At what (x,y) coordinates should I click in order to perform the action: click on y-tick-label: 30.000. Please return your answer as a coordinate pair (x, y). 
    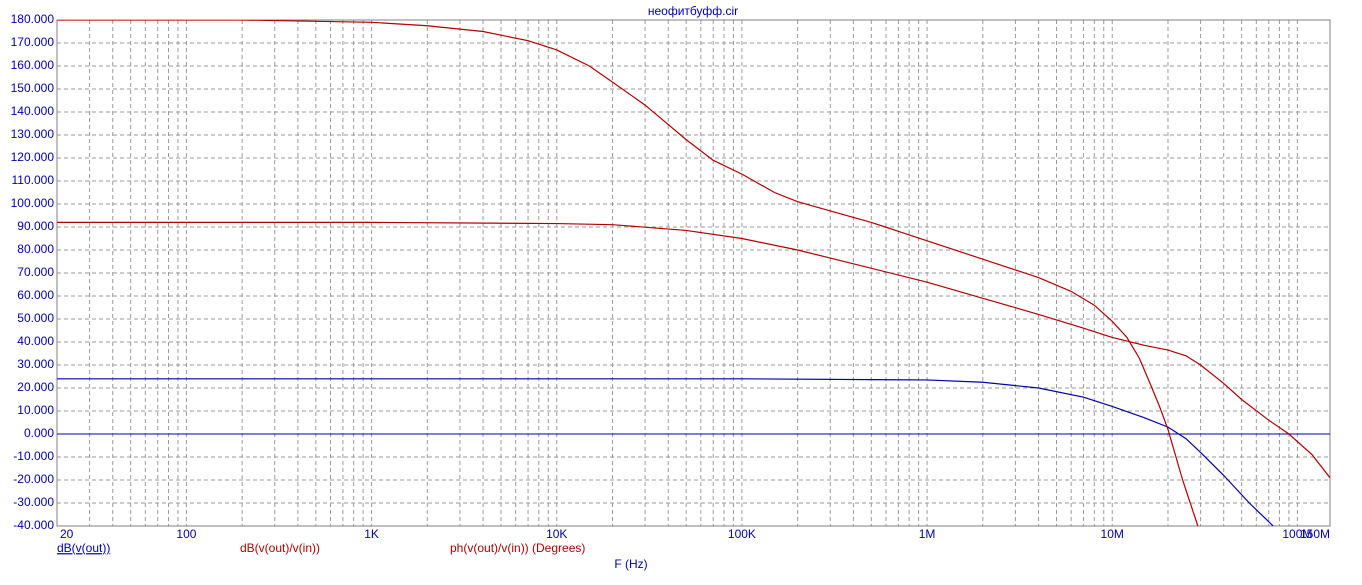
    Looking at the image, I should click on (35, 364).